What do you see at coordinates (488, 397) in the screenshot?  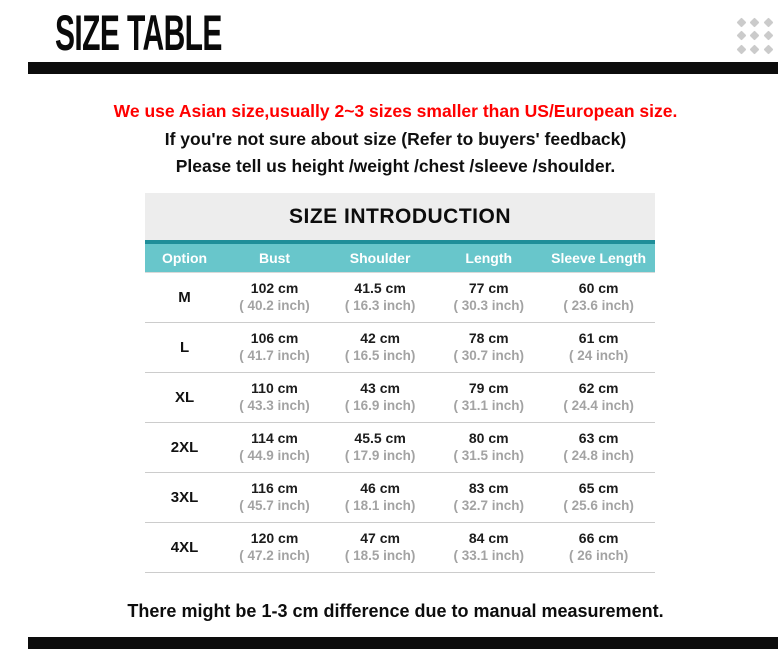 I see `length-cell: 79 cm ( 31.1 inch)` at bounding box center [488, 397].